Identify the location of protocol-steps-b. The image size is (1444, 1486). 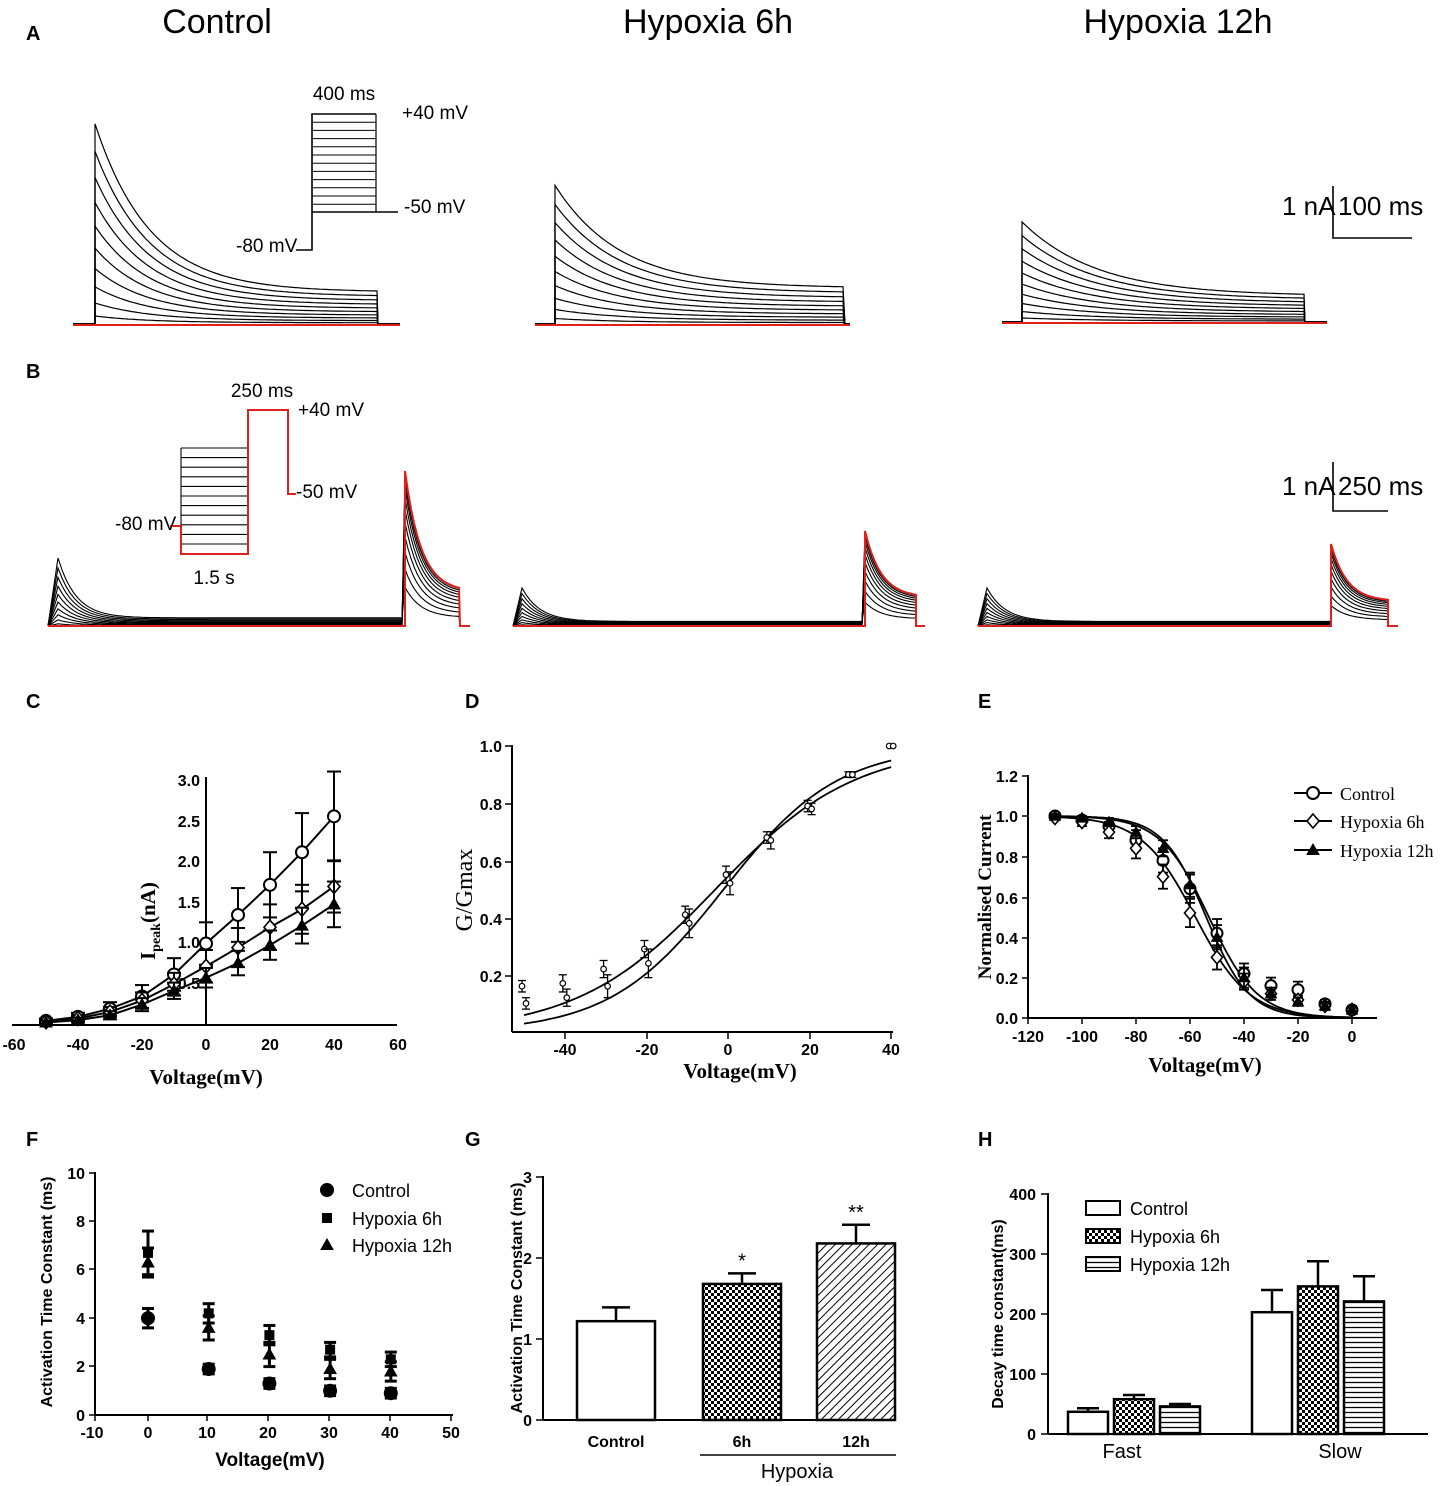
(214, 501).